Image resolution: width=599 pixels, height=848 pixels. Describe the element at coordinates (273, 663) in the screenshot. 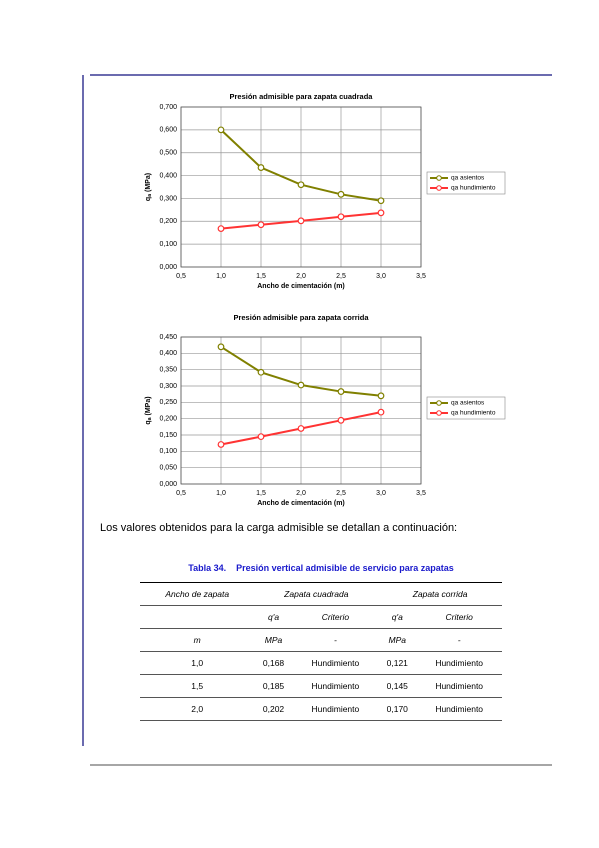

I see `cell: 0,168` at that location.